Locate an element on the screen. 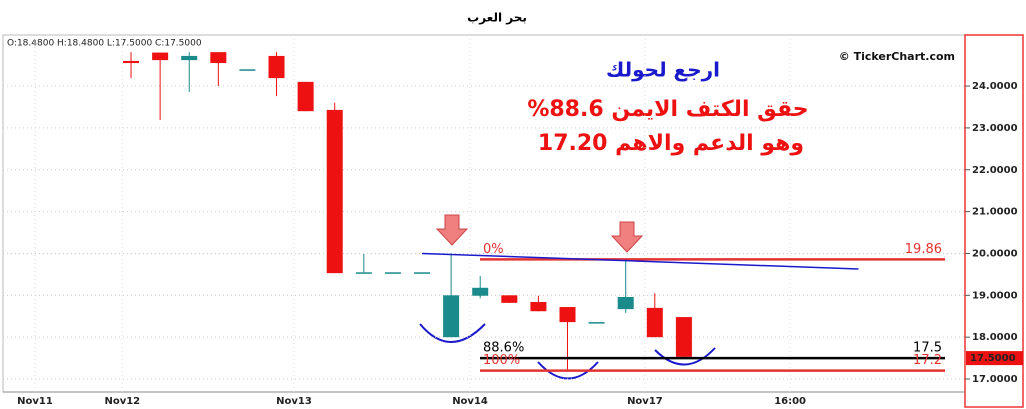 The image size is (1026, 409). y-tick-label: 21.0000 is located at coordinates (995, 212).